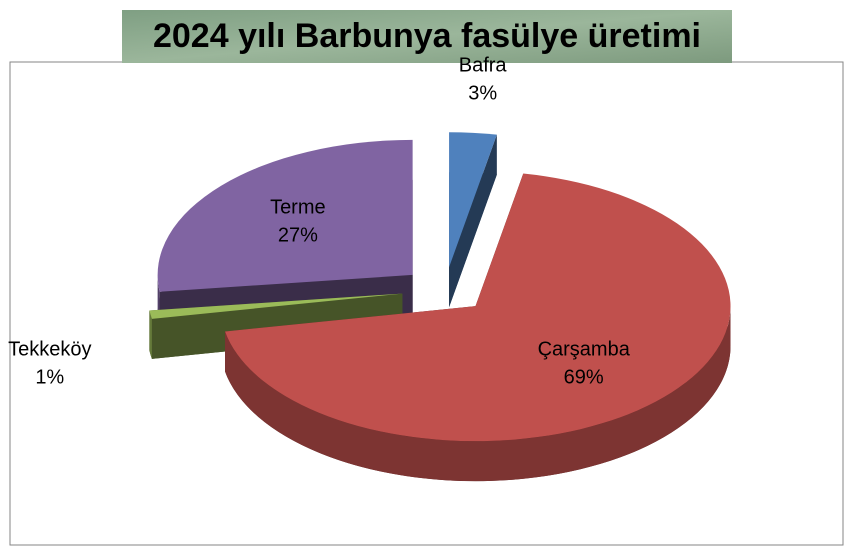 The width and height of the screenshot is (853, 550). I want to click on chart-title: 2024 yılı Barbunya fasülye üretimi, so click(427, 36).